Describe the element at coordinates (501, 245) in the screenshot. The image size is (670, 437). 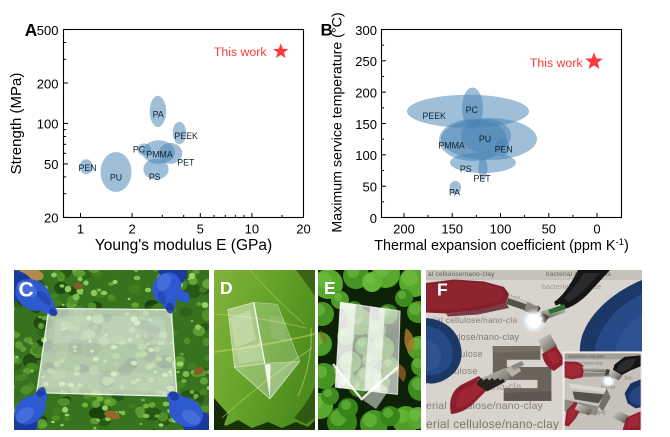
I see `svg-text:Thermal expansion coefficient: Thermal expansion coefficient (ppm K-1)` at that location.